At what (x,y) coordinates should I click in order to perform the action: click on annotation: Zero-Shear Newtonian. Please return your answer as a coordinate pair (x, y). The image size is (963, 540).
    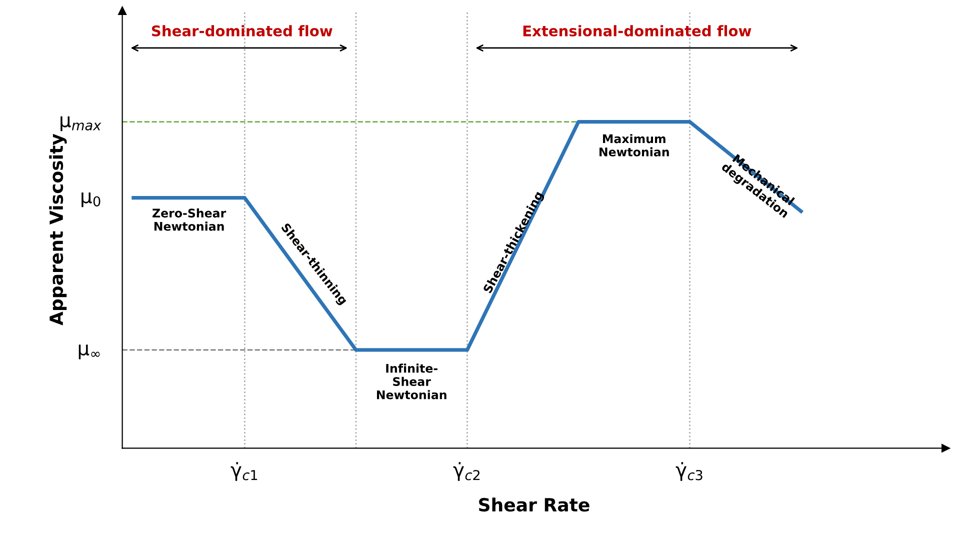
    Looking at the image, I should click on (189, 219).